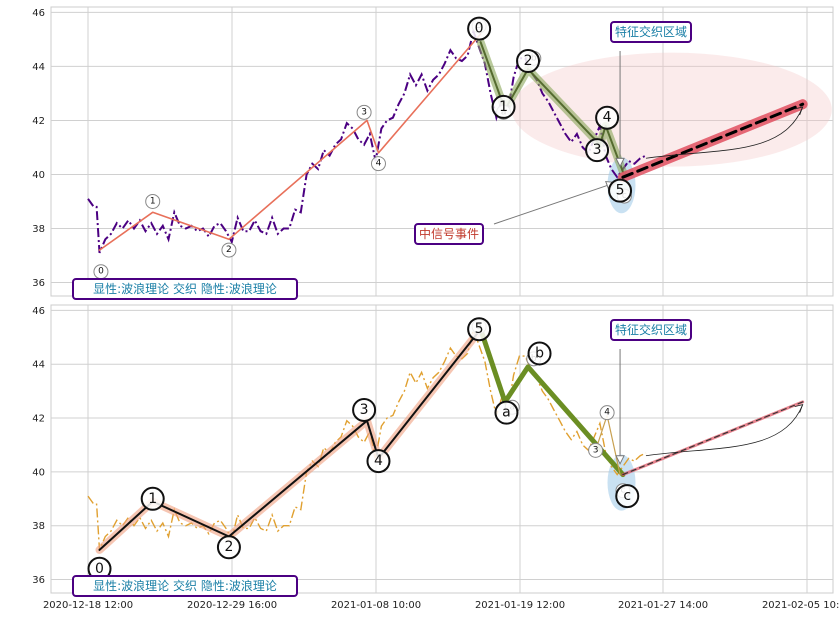  What do you see at coordinates (800, 605) in the screenshot?
I see `x-tick-label: 2021-02-05 10:00` at bounding box center [800, 605].